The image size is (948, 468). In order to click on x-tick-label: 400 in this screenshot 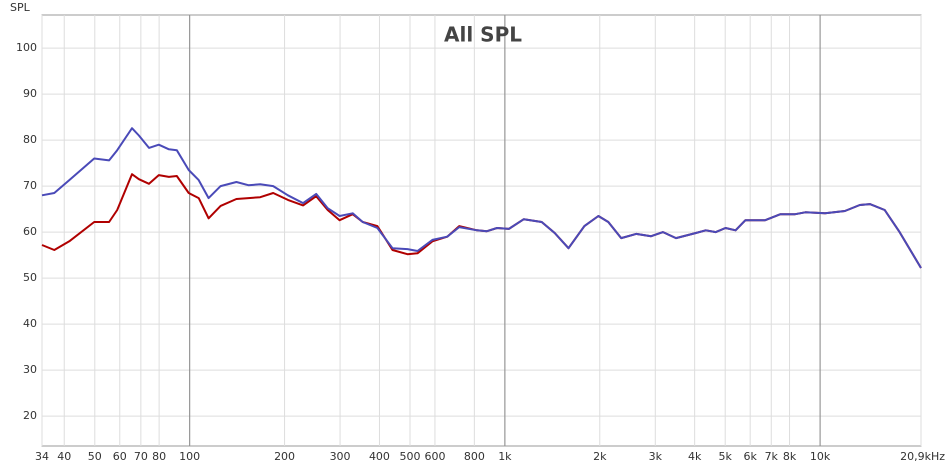, I will do `click(379, 456)`.